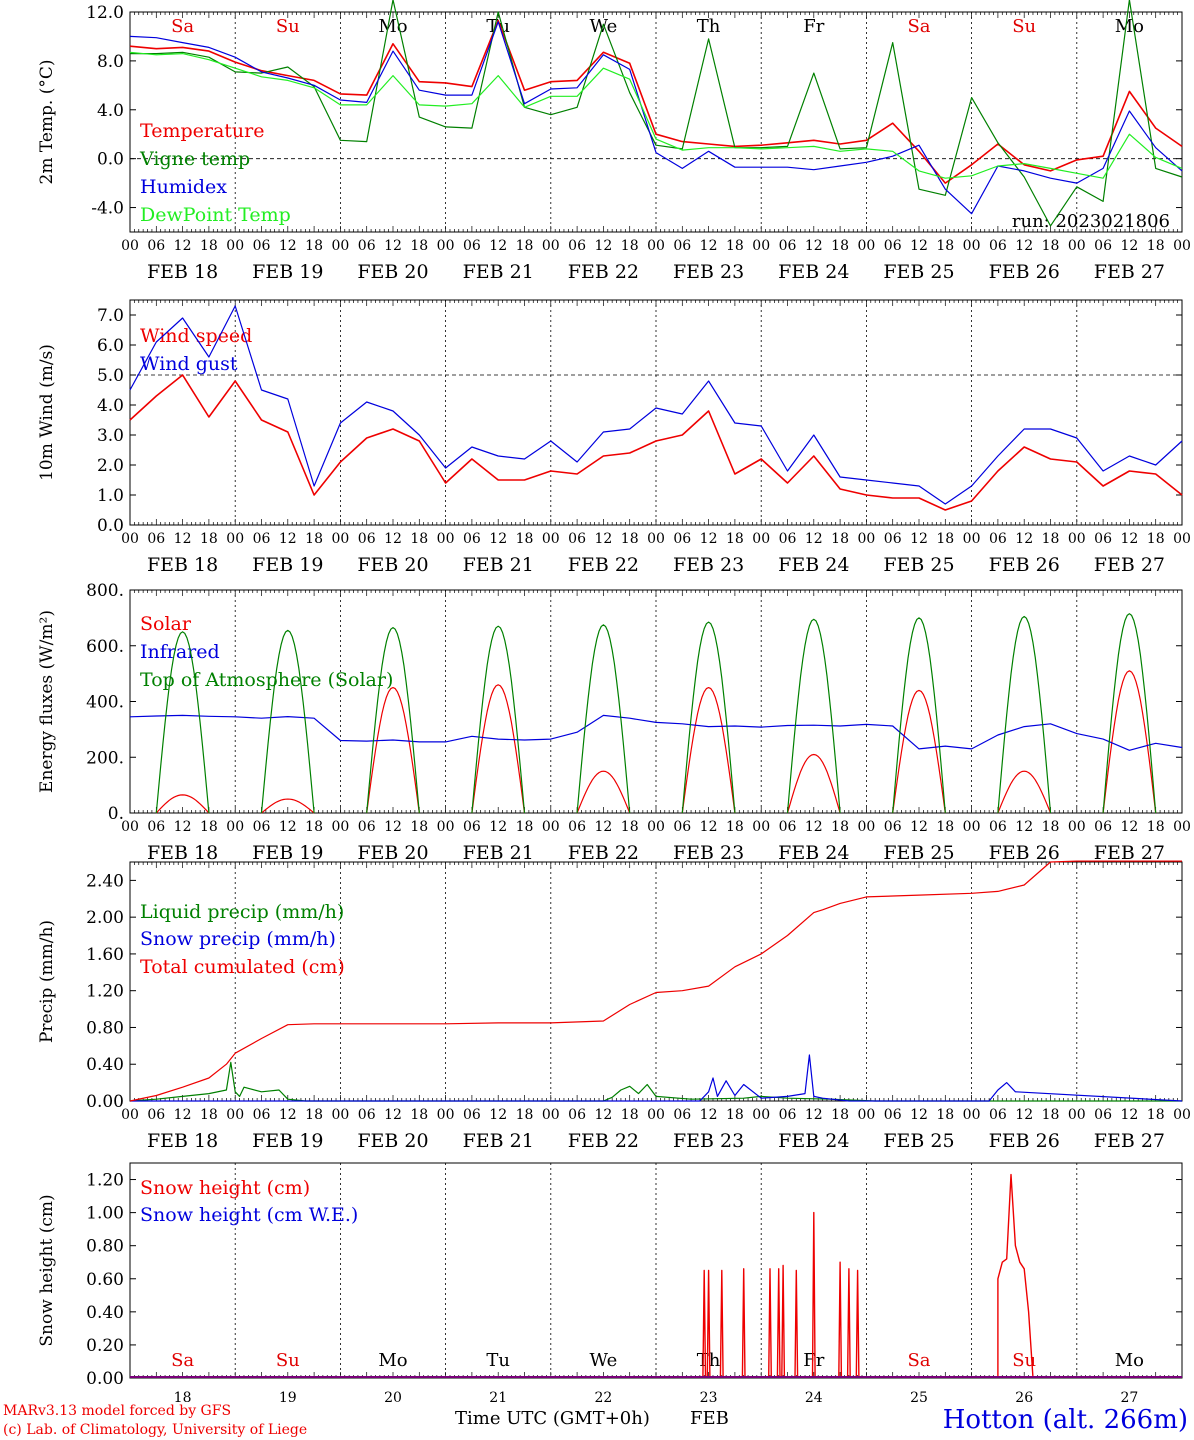  I want to click on day-number: 25, so click(919, 1398).